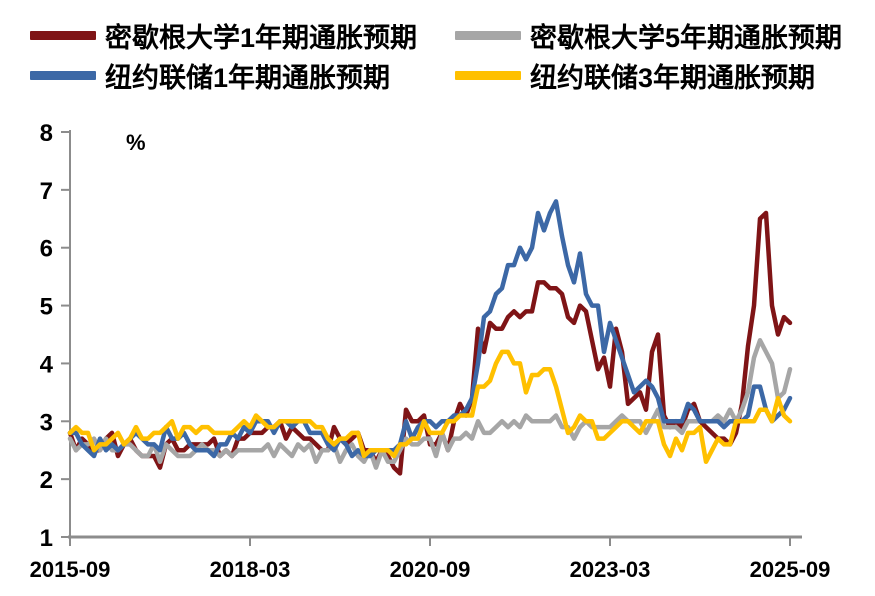  I want to click on legend-item-umich-5y: 密歇根大学5年期通胀预期, so click(648, 36).